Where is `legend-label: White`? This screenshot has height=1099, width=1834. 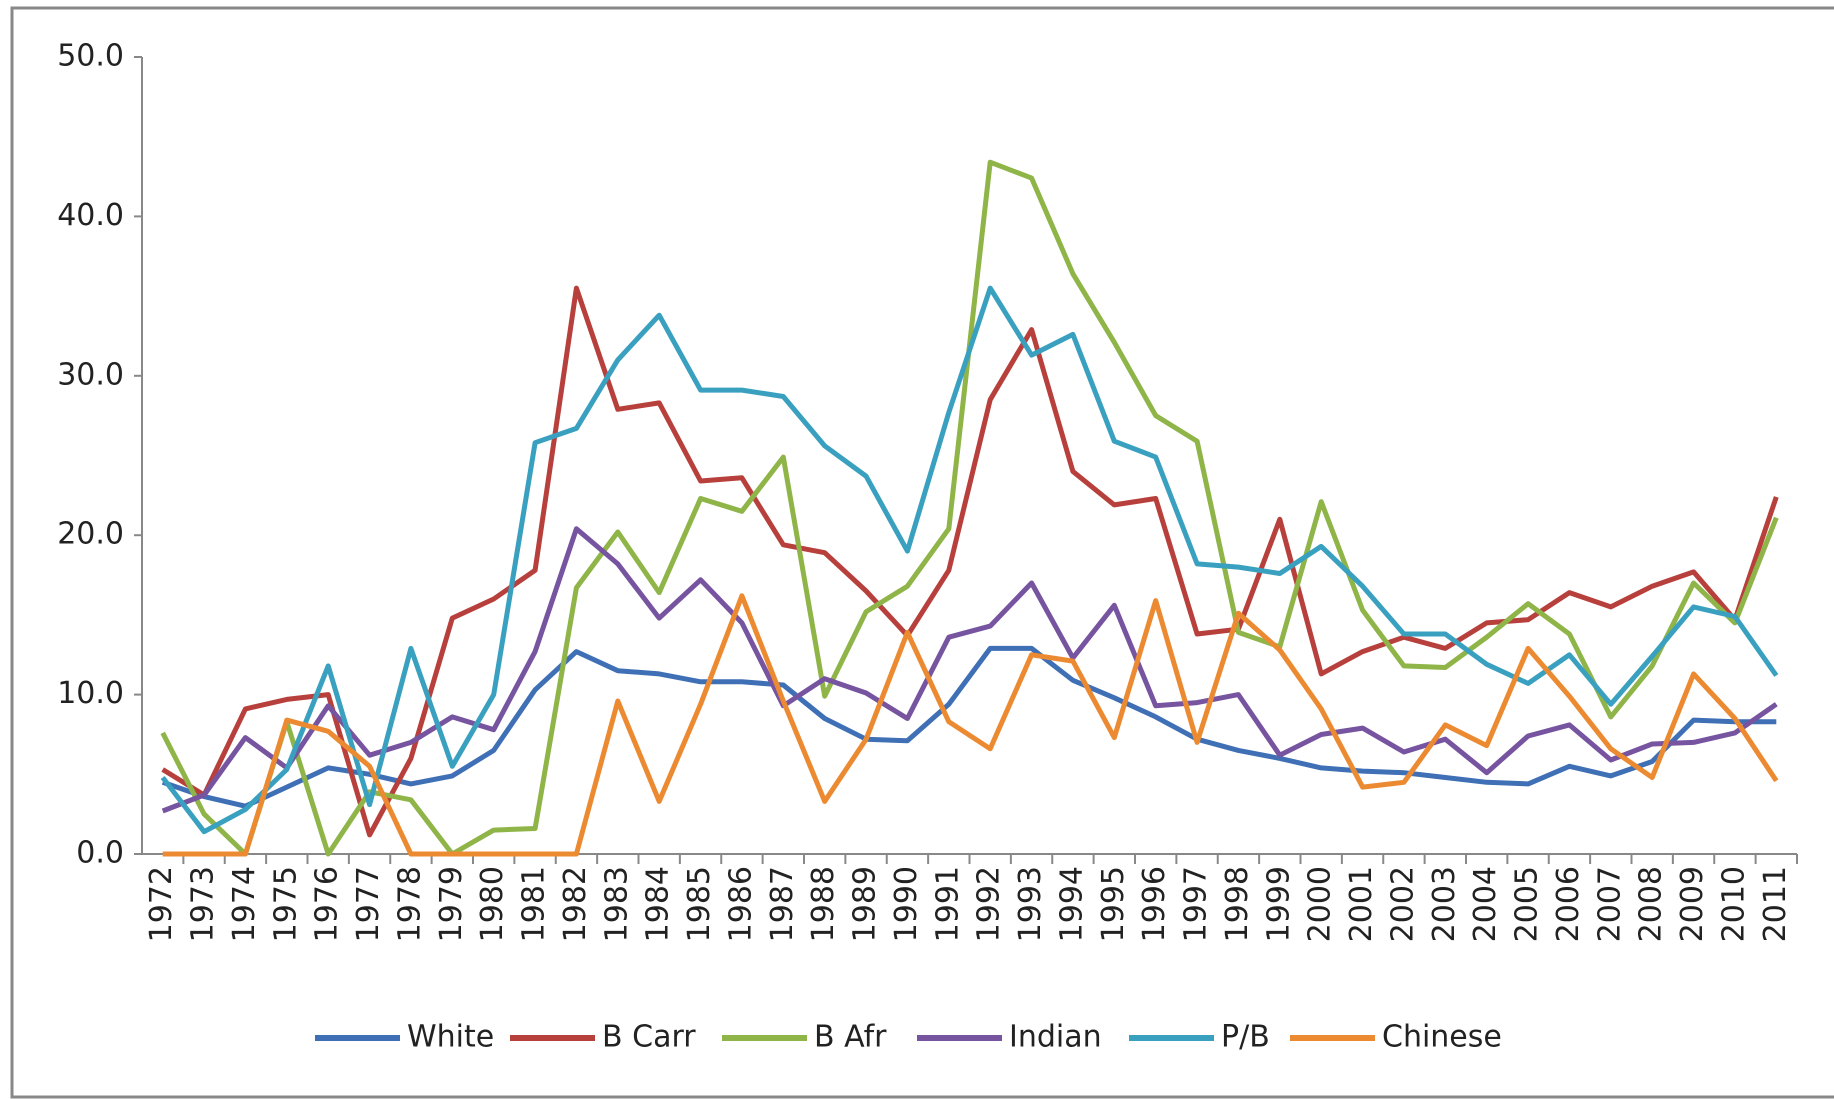 legend-label: White is located at coordinates (450, 1037).